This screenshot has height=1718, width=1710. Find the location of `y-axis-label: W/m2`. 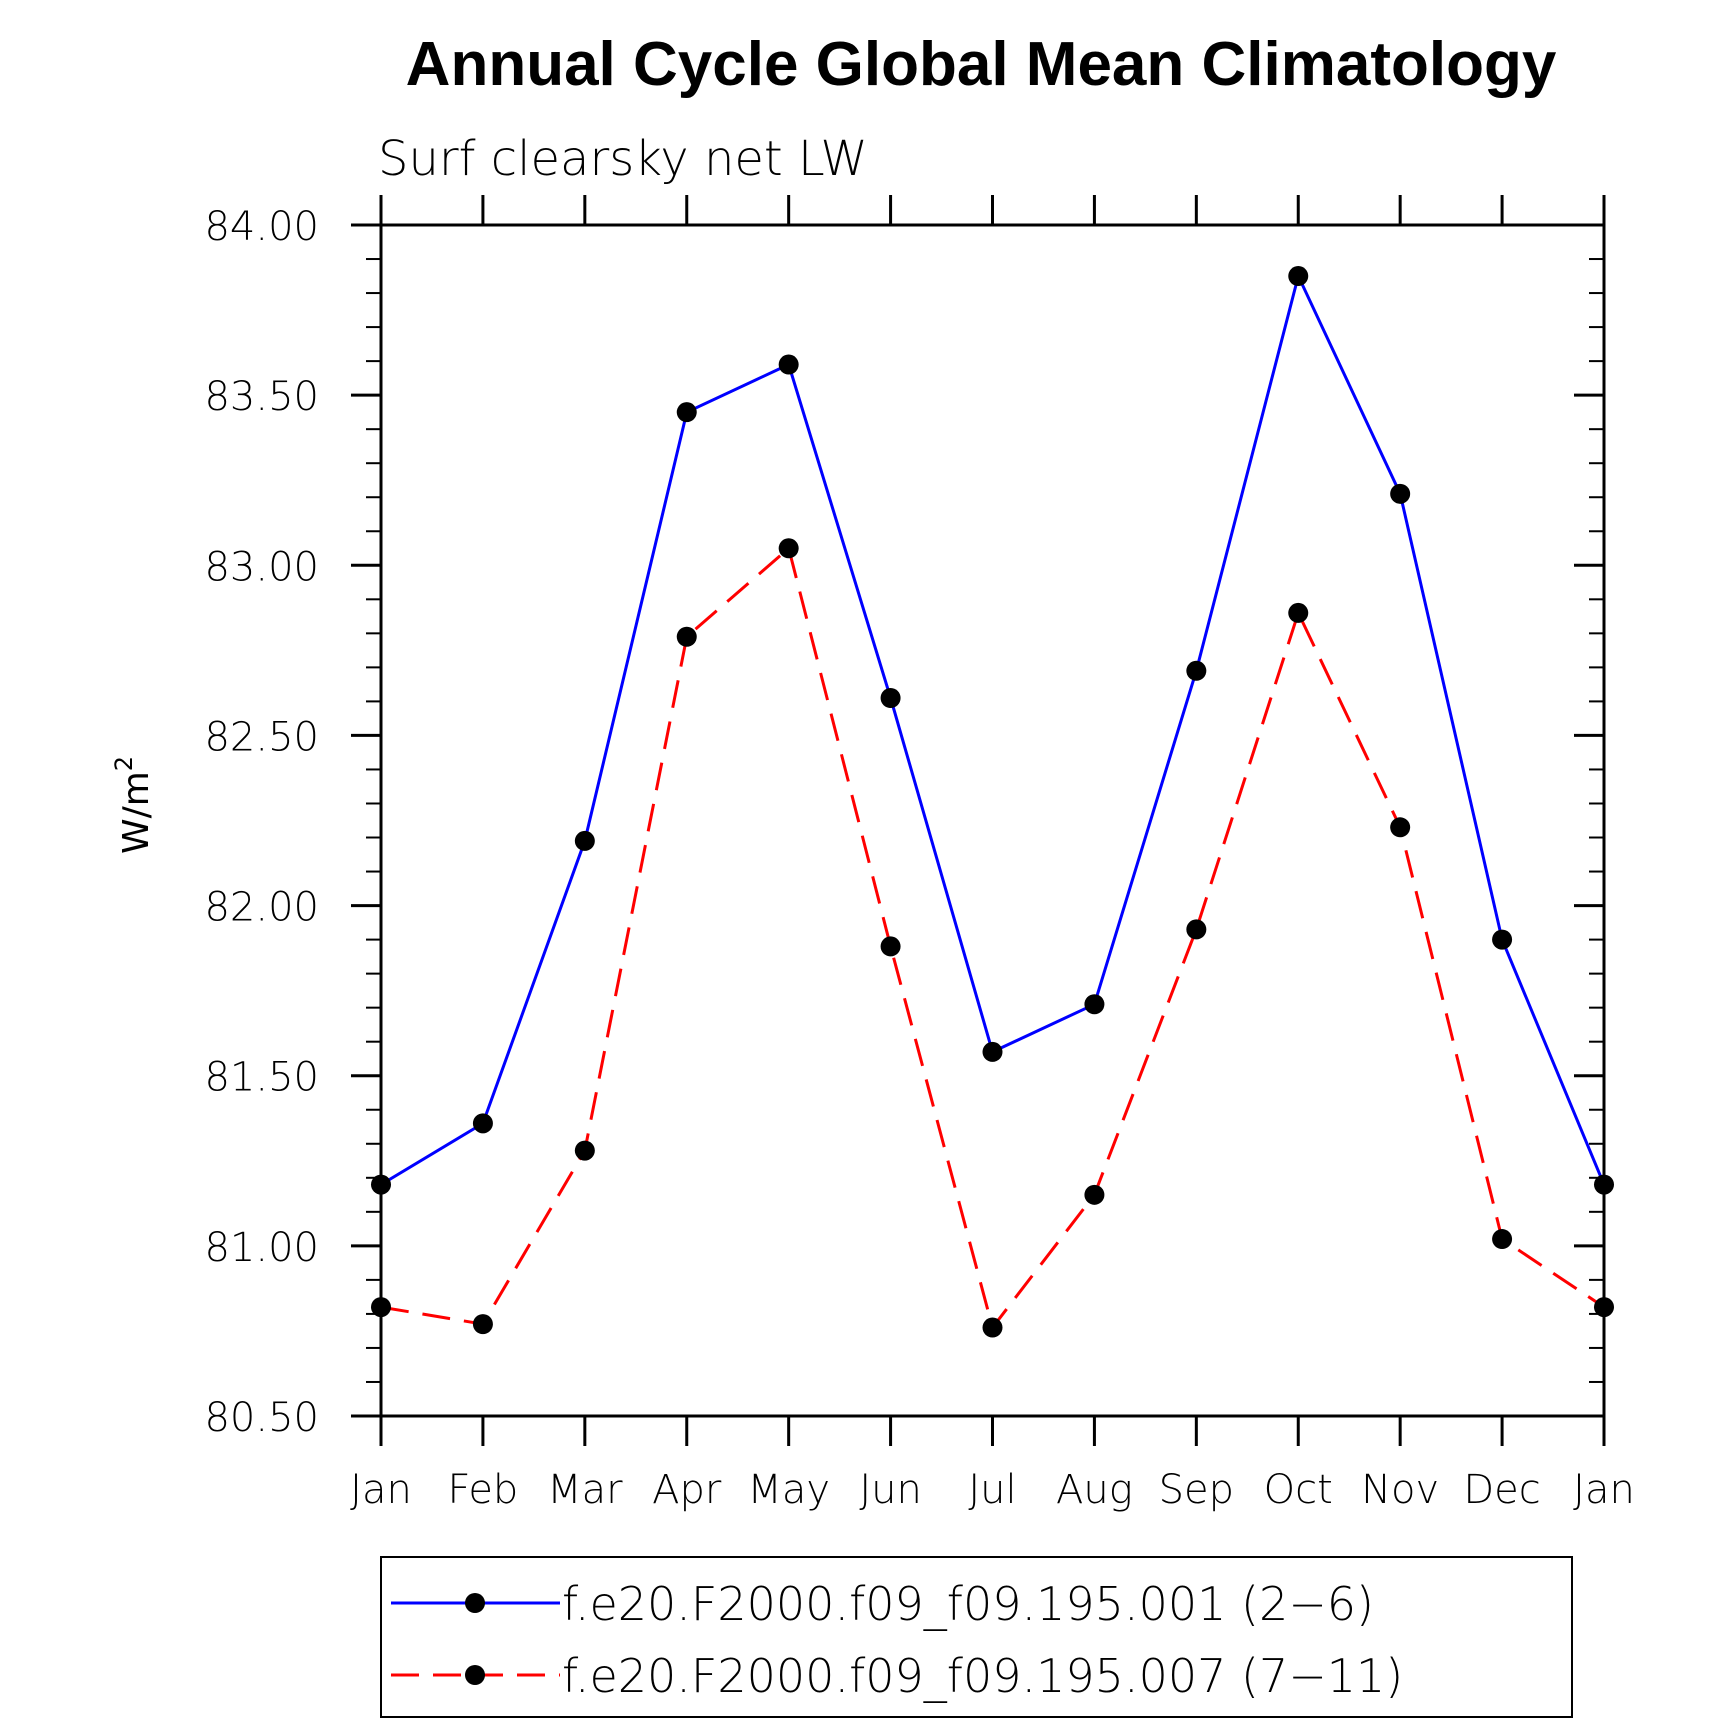

y-axis-label: W/m2 is located at coordinates (133, 805).